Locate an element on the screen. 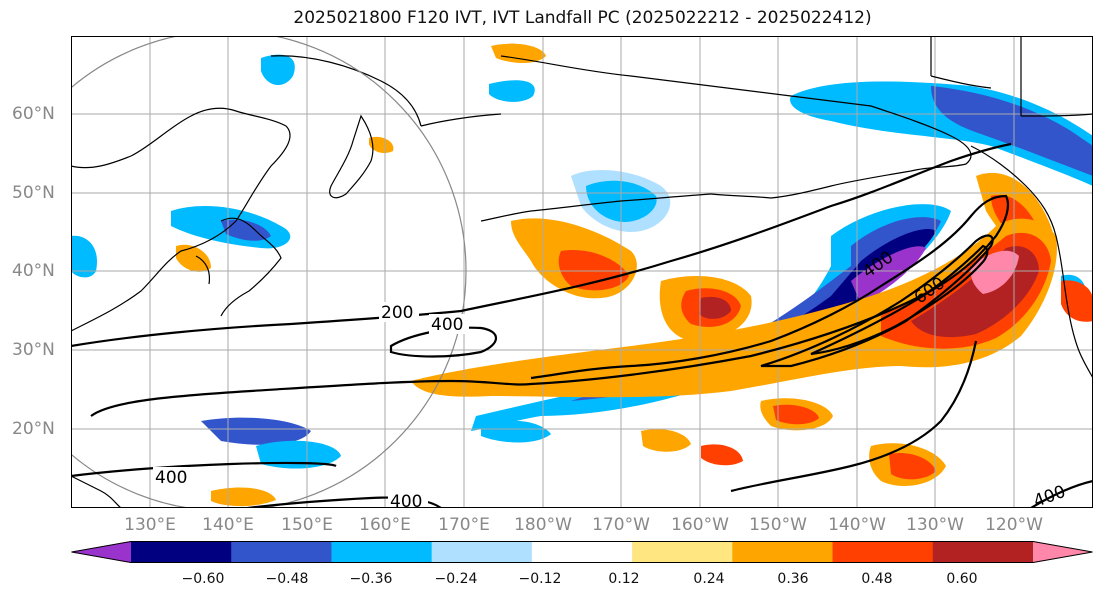  lon-label-160w: 160°W is located at coordinates (700, 525).